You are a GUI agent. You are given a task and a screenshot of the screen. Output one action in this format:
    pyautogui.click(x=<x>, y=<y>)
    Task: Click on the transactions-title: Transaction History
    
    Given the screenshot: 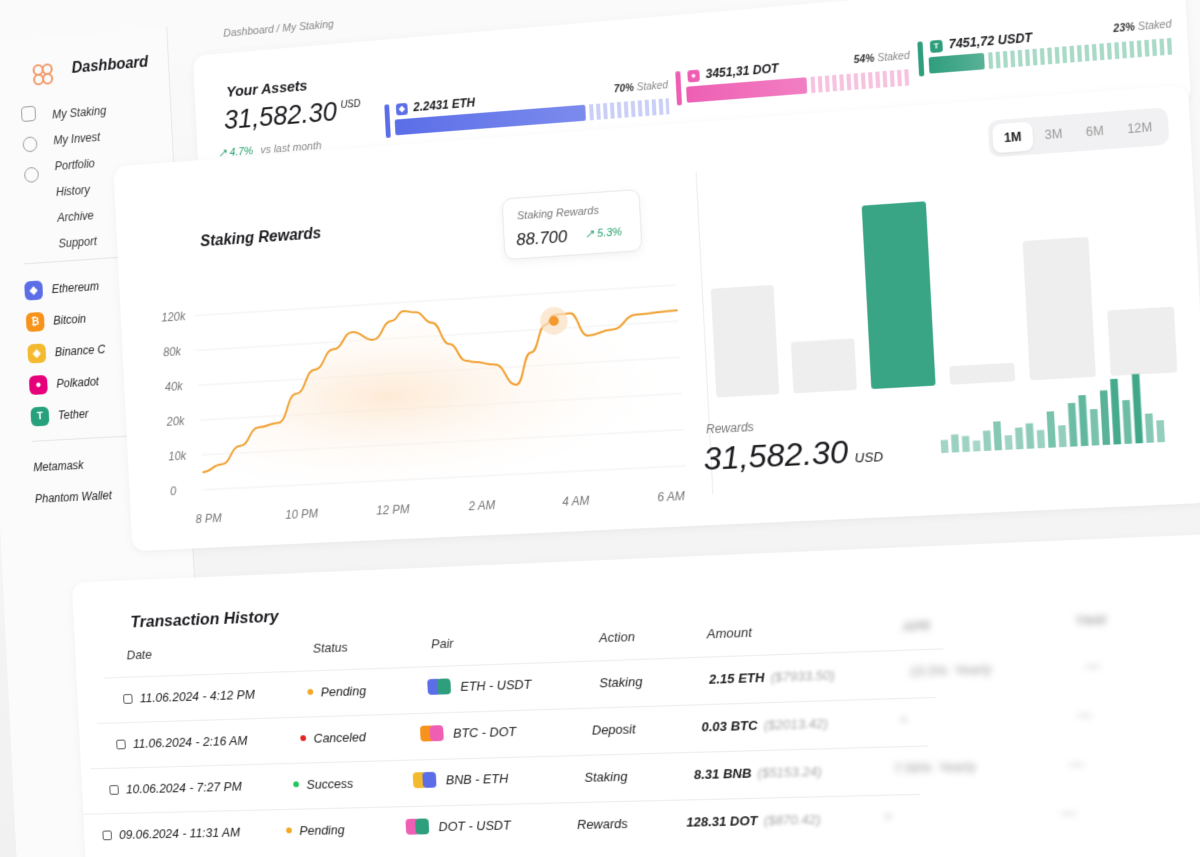 What is the action you would take?
    pyautogui.click(x=204, y=619)
    